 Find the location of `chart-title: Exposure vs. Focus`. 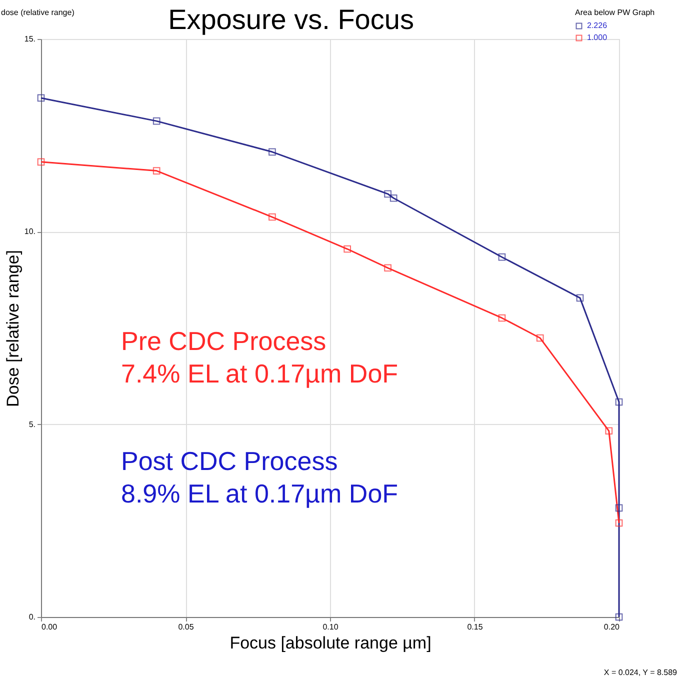

chart-title: Exposure vs. Focus is located at coordinates (291, 19).